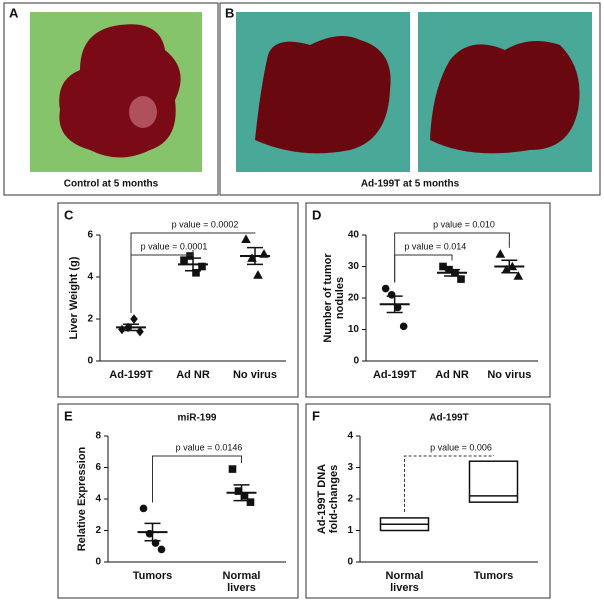 The height and width of the screenshot is (610, 604). I want to click on y-tick-label: 20, so click(354, 298).